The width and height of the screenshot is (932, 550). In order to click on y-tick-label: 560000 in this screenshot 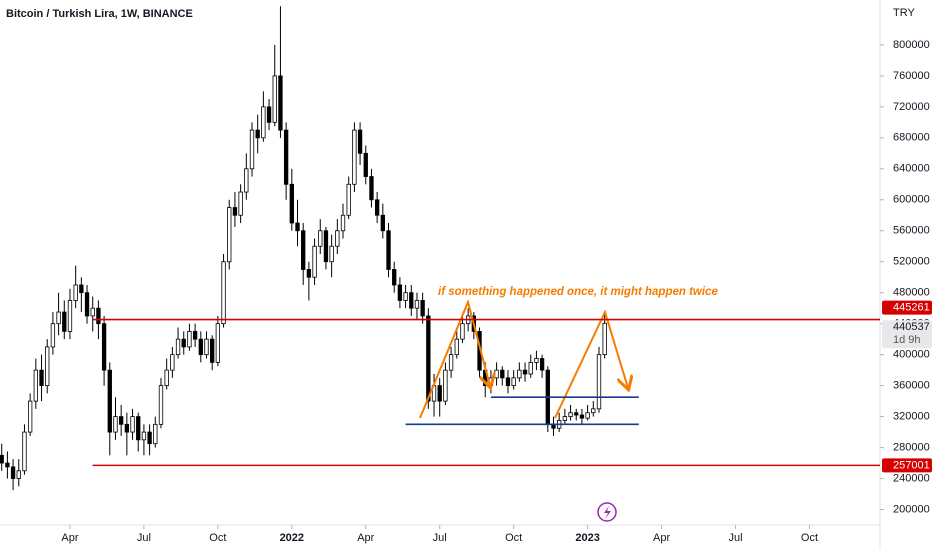, I will do `click(911, 231)`.